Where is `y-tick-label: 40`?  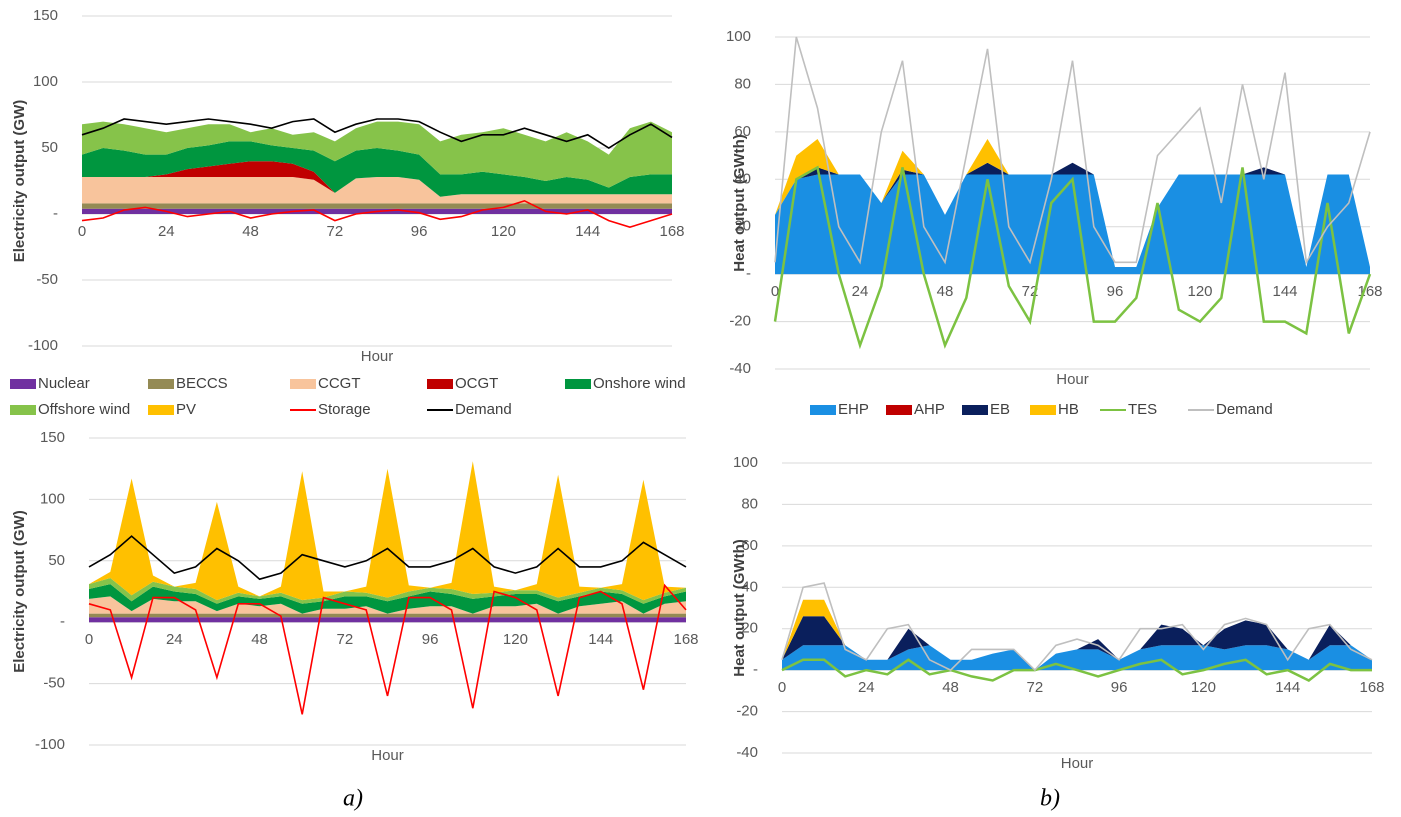
y-tick-label: 40 is located at coordinates (749, 586).